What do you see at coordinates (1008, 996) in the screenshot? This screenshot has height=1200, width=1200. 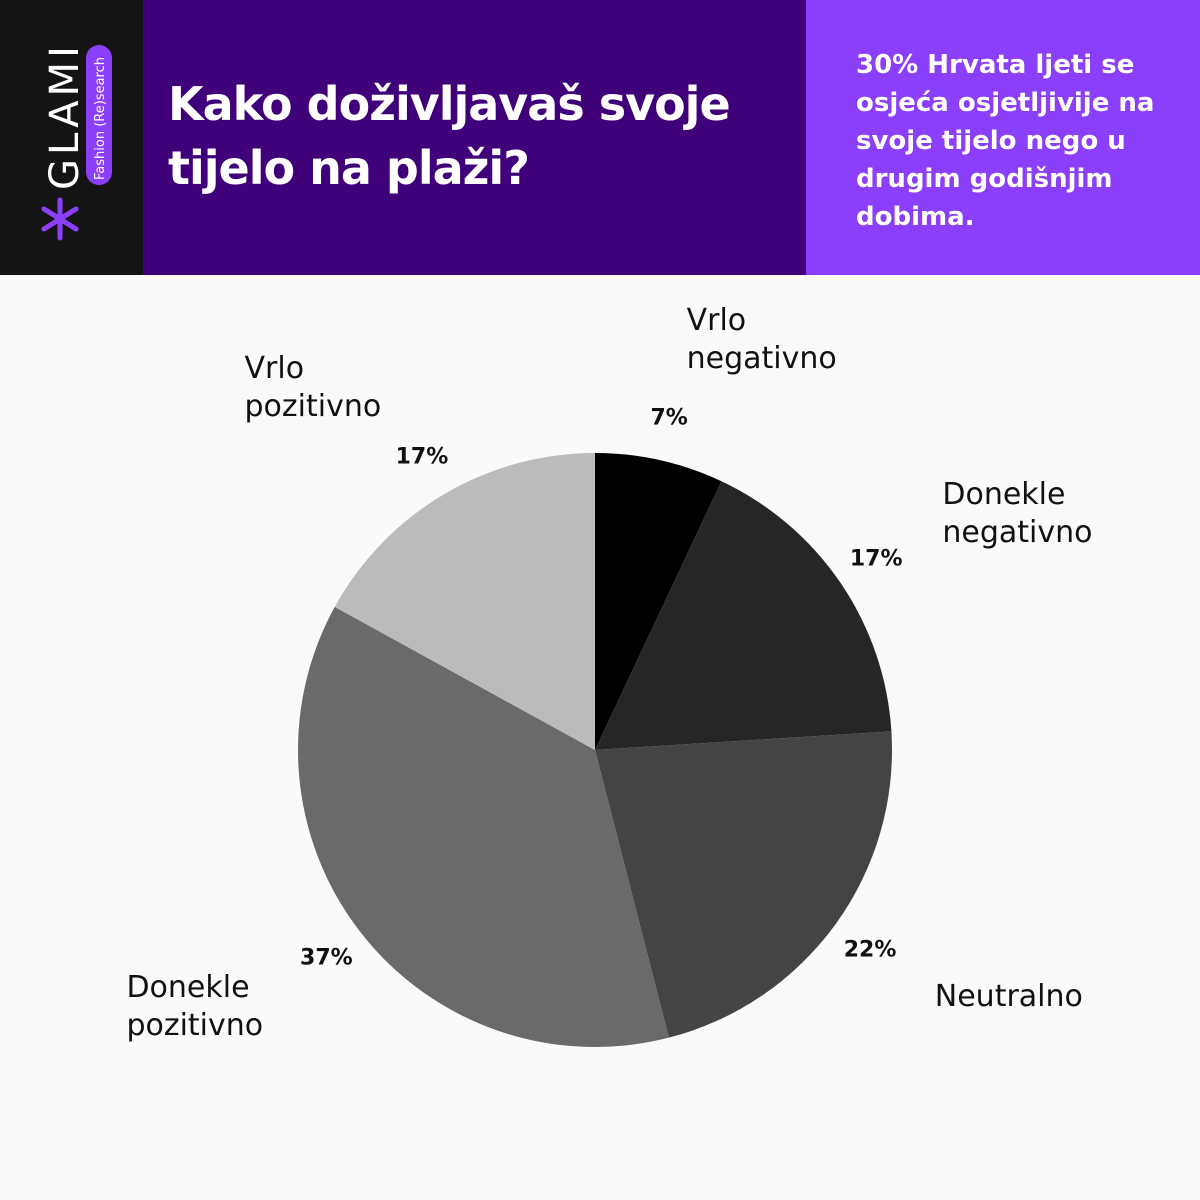 I see `category-label: Neutralno` at bounding box center [1008, 996].